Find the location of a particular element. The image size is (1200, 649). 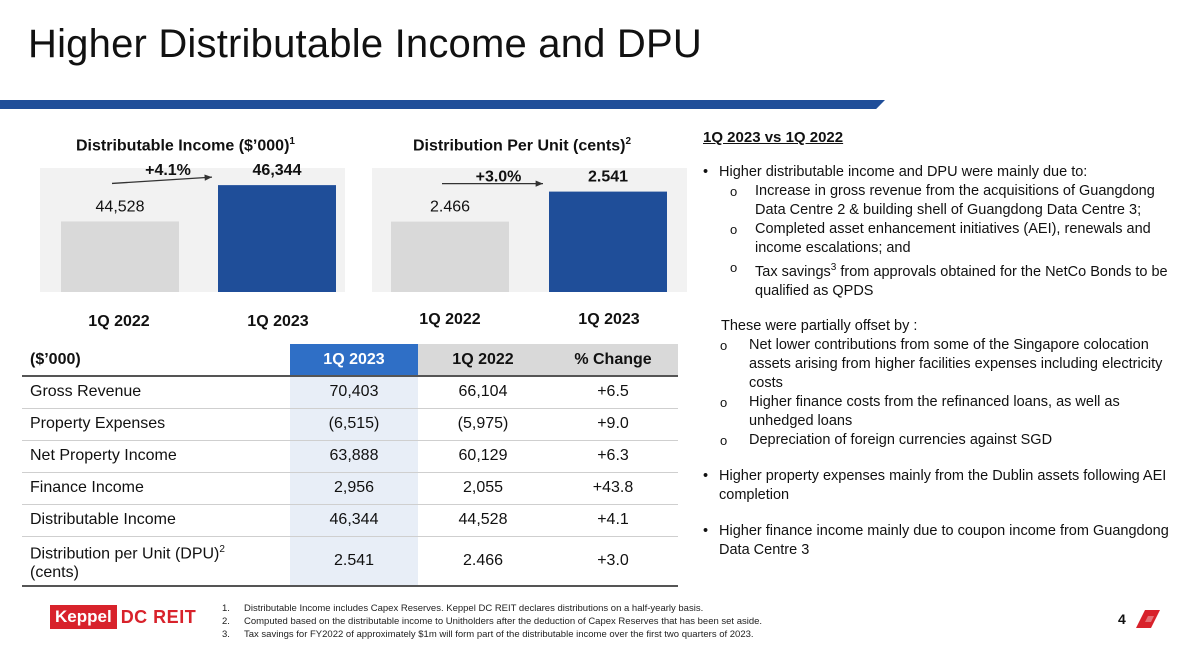

table-cell-change: +43.8 is located at coordinates (613, 488).